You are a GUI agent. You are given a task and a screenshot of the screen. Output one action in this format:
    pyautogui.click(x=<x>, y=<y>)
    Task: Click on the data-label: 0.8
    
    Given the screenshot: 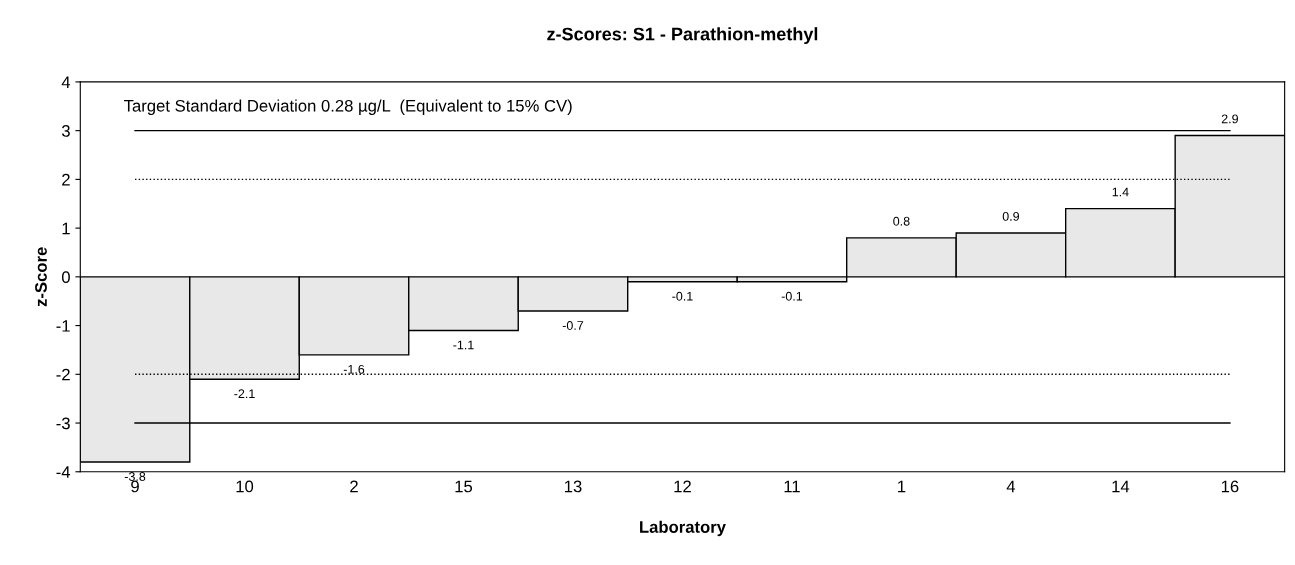 What is the action you would take?
    pyautogui.click(x=901, y=221)
    